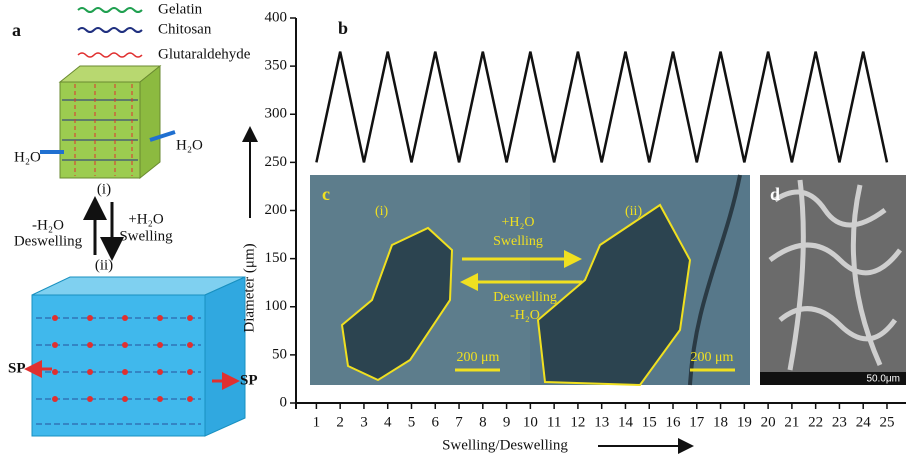  Describe the element at coordinates (791, 422) in the screenshot. I see `x-tick-label: 21` at that location.